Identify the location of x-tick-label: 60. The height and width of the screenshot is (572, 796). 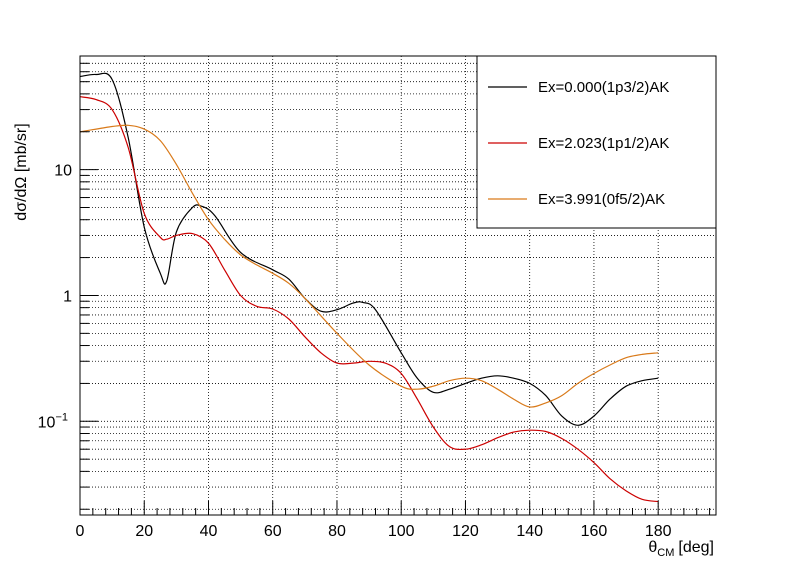
(273, 531).